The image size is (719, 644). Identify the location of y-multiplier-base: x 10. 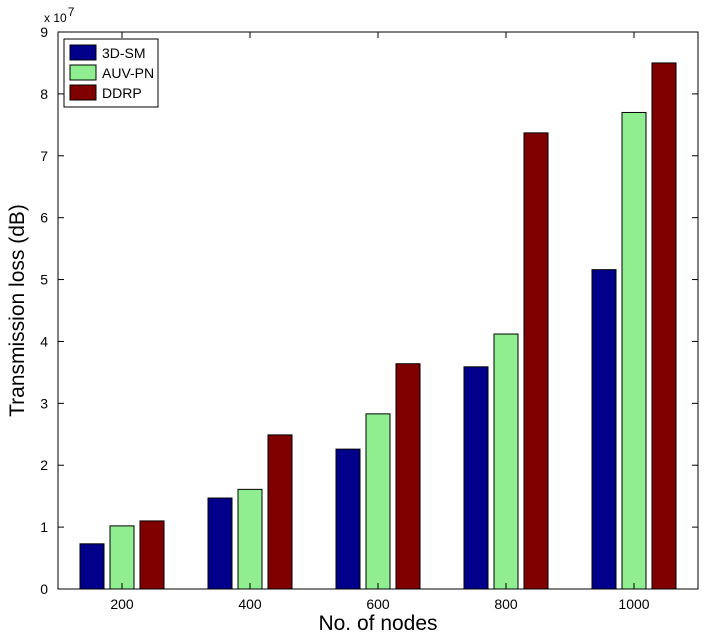
(55, 18).